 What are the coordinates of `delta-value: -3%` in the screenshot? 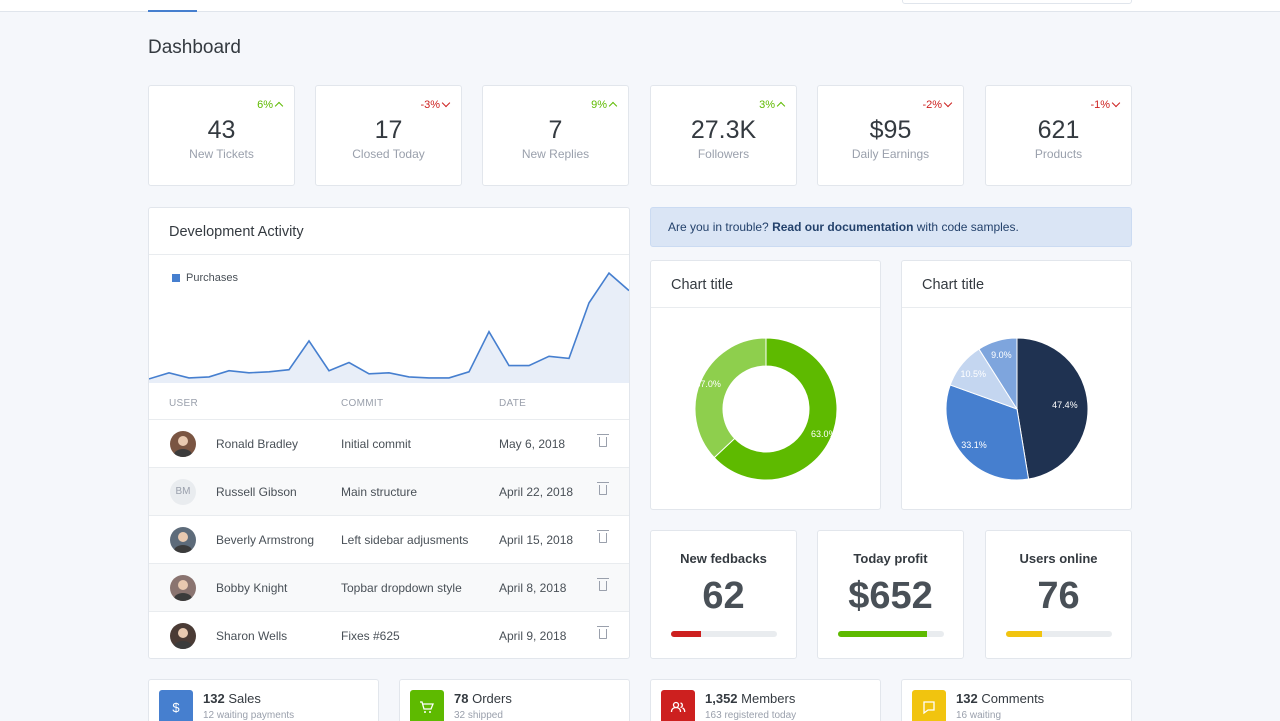 It's located at (430, 105).